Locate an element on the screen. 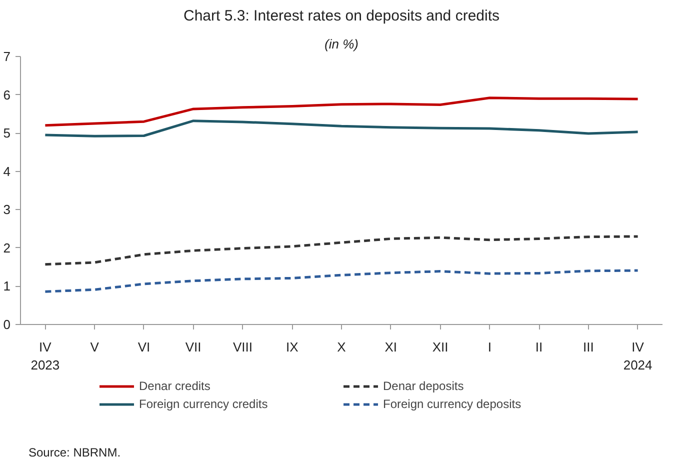  y-tick-label: 7 is located at coordinates (7, 56).